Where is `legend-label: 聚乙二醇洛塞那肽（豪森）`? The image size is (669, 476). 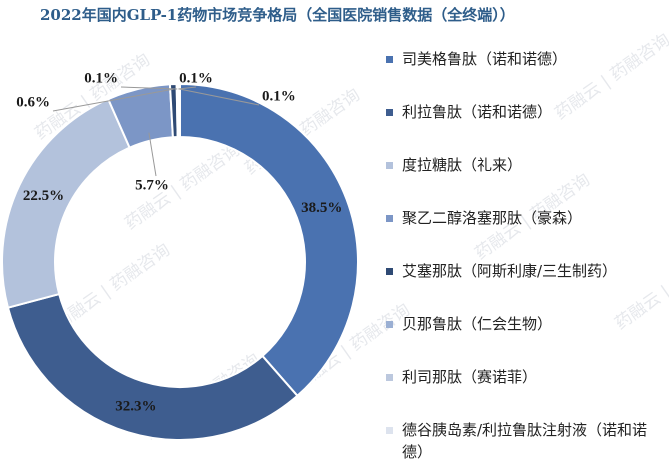 legend-label: 聚乙二醇洛塞那肽（豪森） is located at coordinates (492, 218).